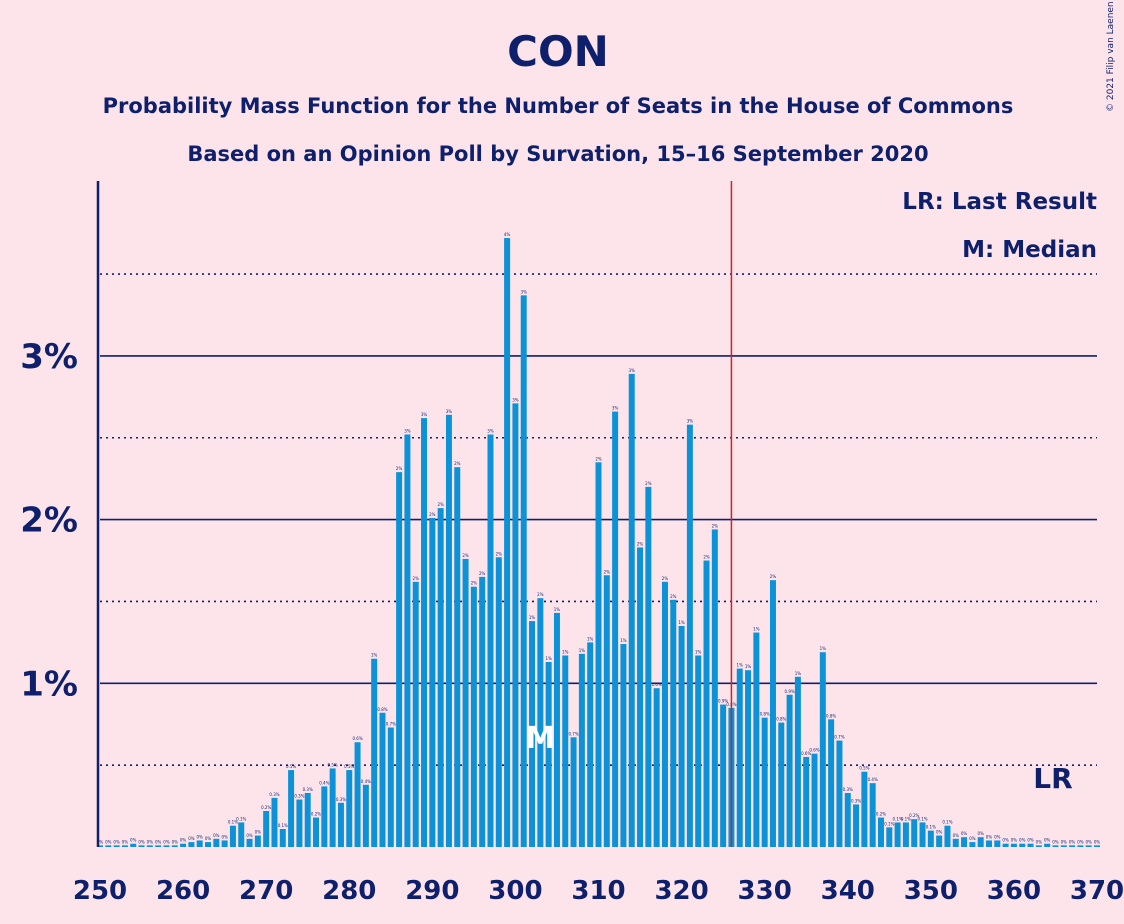  What do you see at coordinates (640, 543) in the screenshot?
I see `bar-label-315: 2%` at bounding box center [640, 543].